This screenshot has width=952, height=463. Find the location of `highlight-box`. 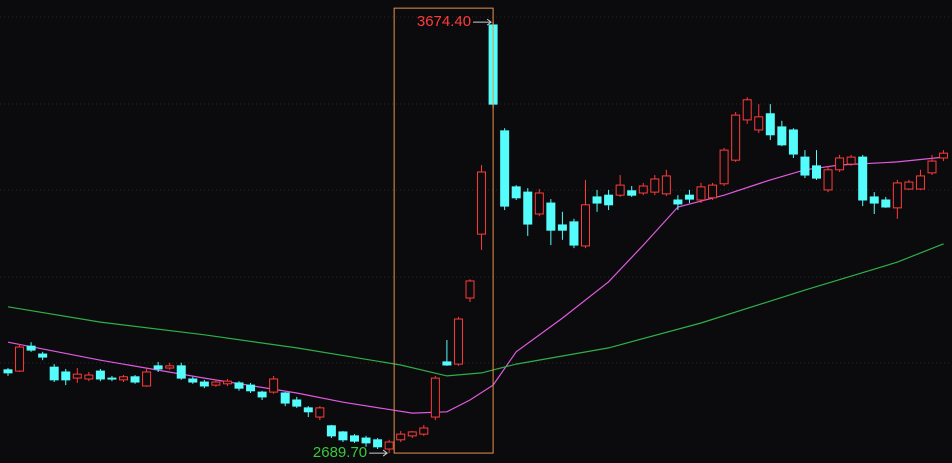

highlight-box is located at coordinates (443, 230).